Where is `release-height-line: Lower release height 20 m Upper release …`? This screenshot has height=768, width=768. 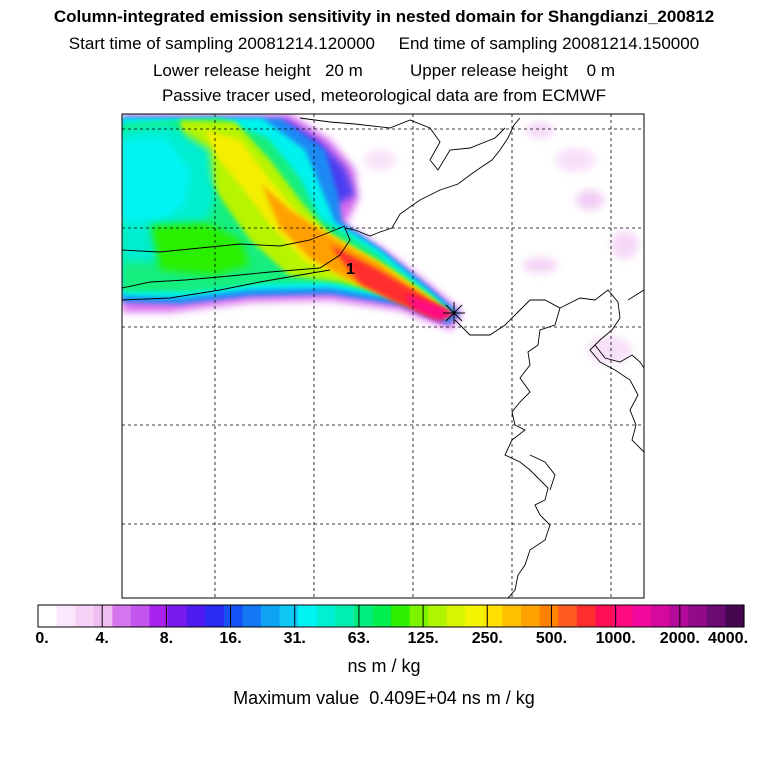
release-height-line: Lower release height 20 m Upper release … is located at coordinates (384, 70).